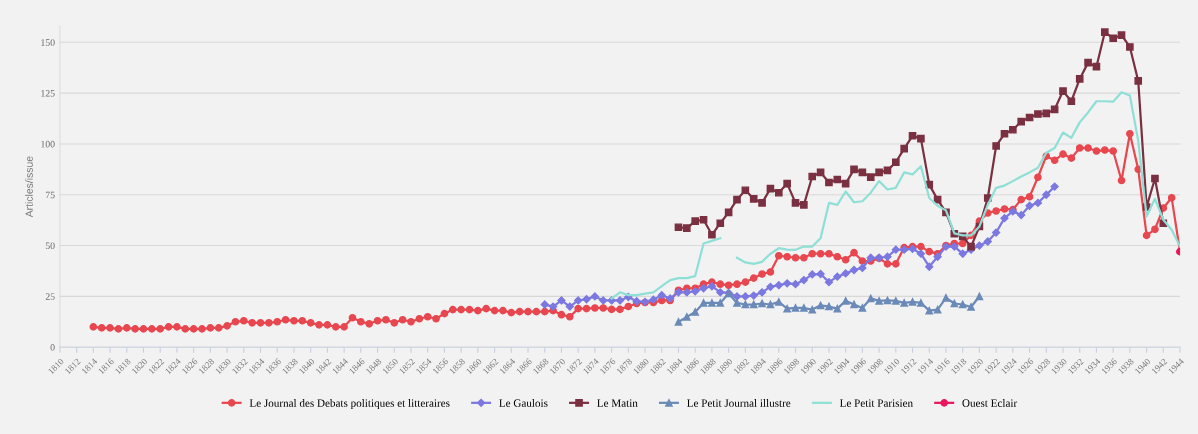  Describe the element at coordinates (50, 195) in the screenshot. I see `y-tick-label: 75` at that location.